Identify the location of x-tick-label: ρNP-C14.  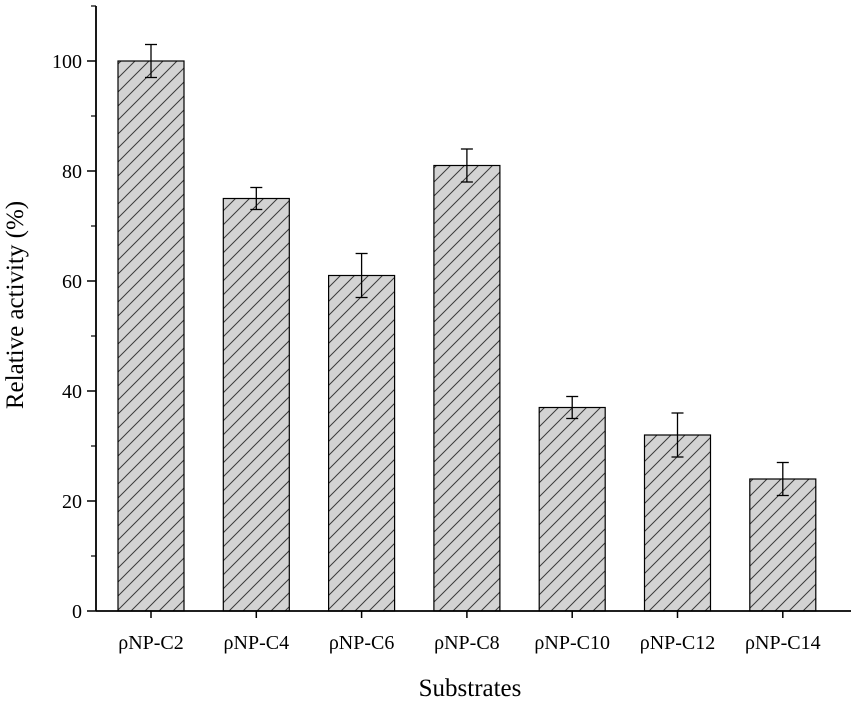
(783, 643).